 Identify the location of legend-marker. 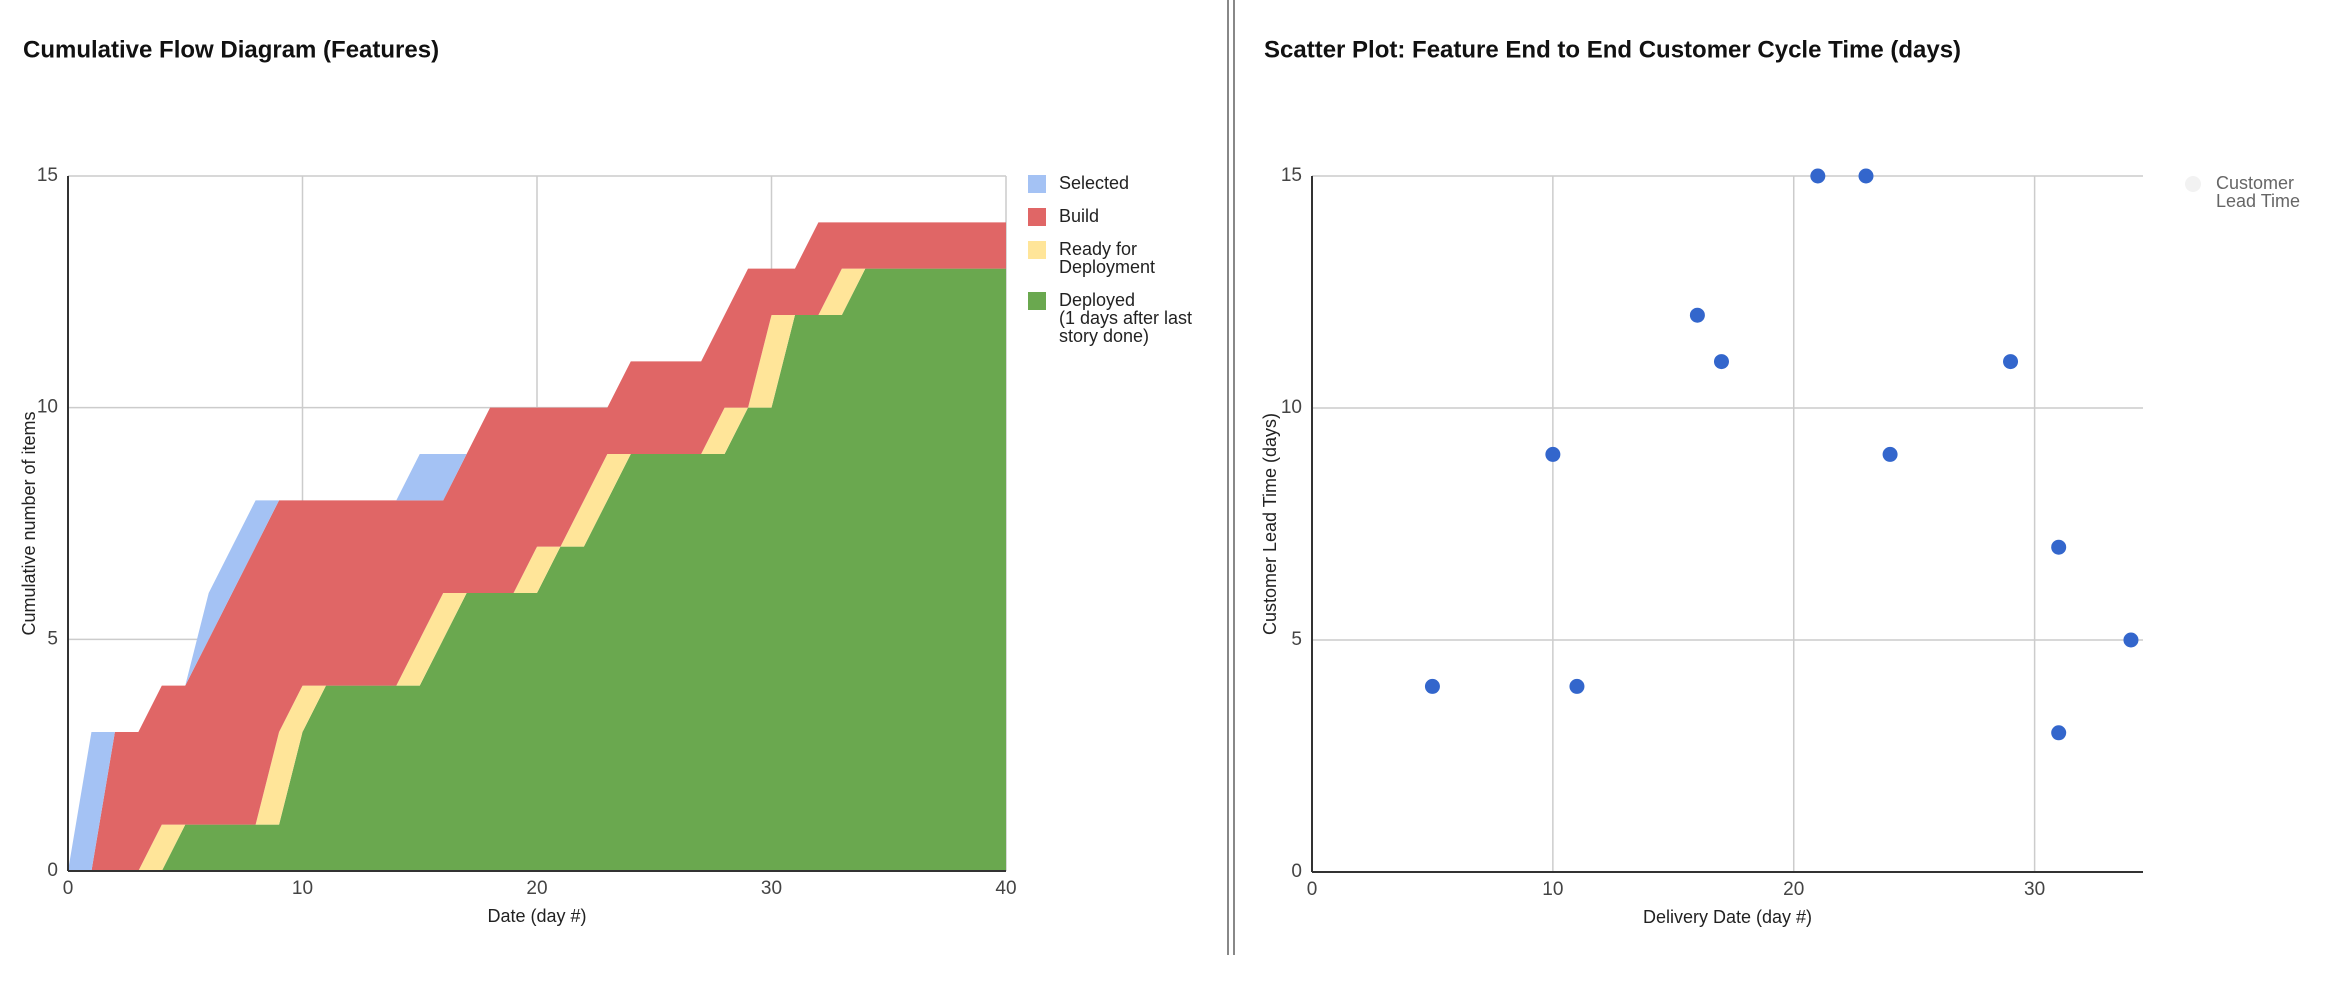
(2193, 184).